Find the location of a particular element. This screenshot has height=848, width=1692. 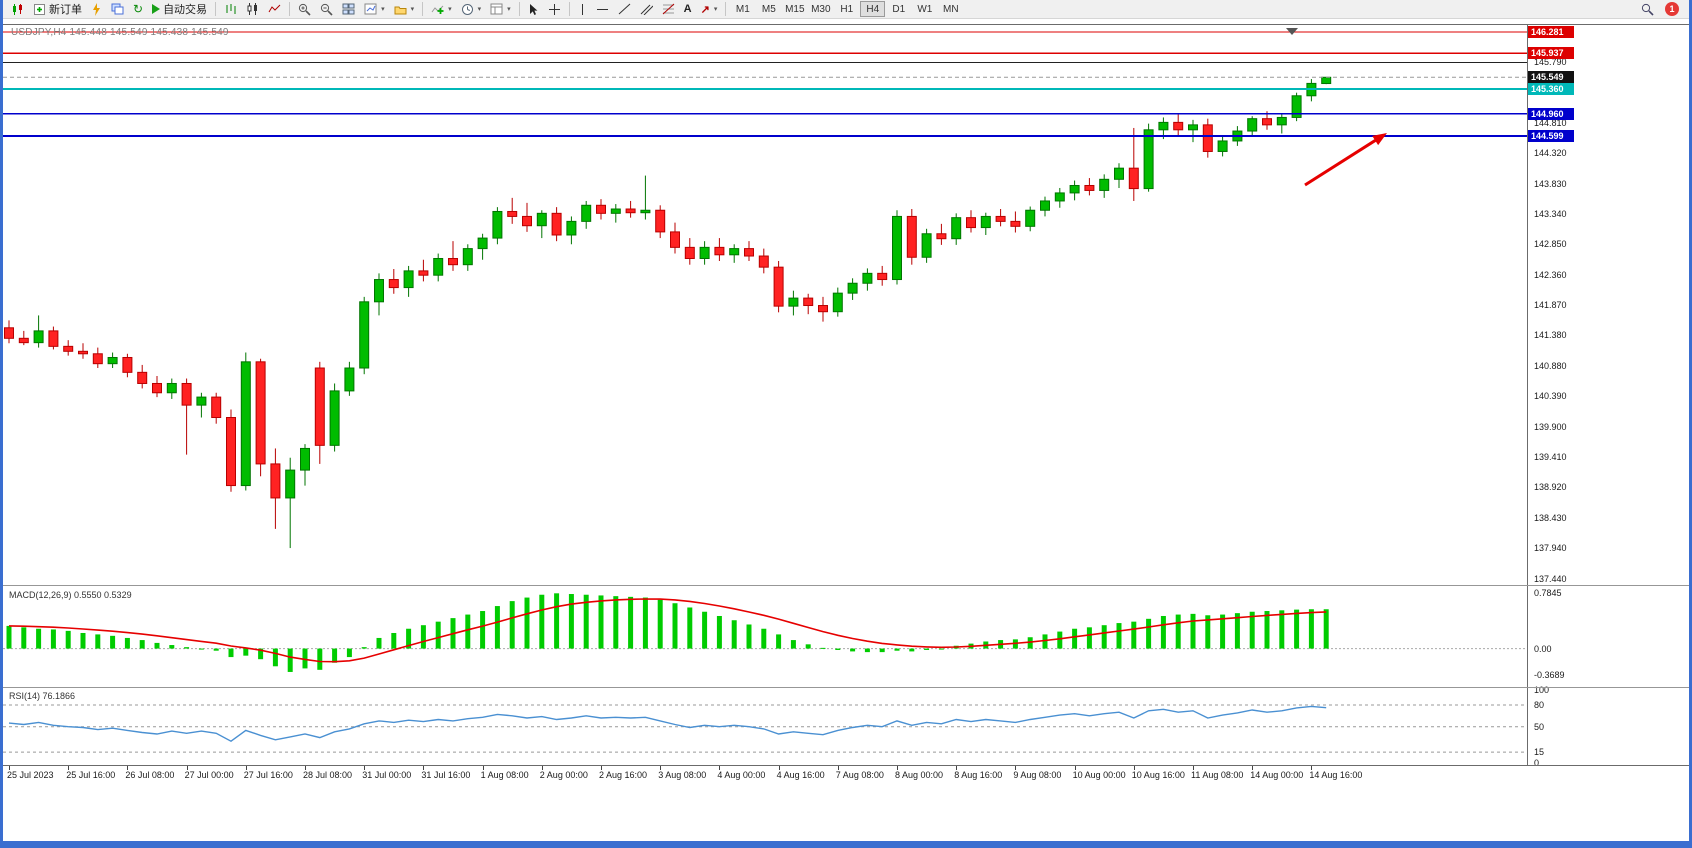

timeframe-w1: W1 is located at coordinates (924, 9).